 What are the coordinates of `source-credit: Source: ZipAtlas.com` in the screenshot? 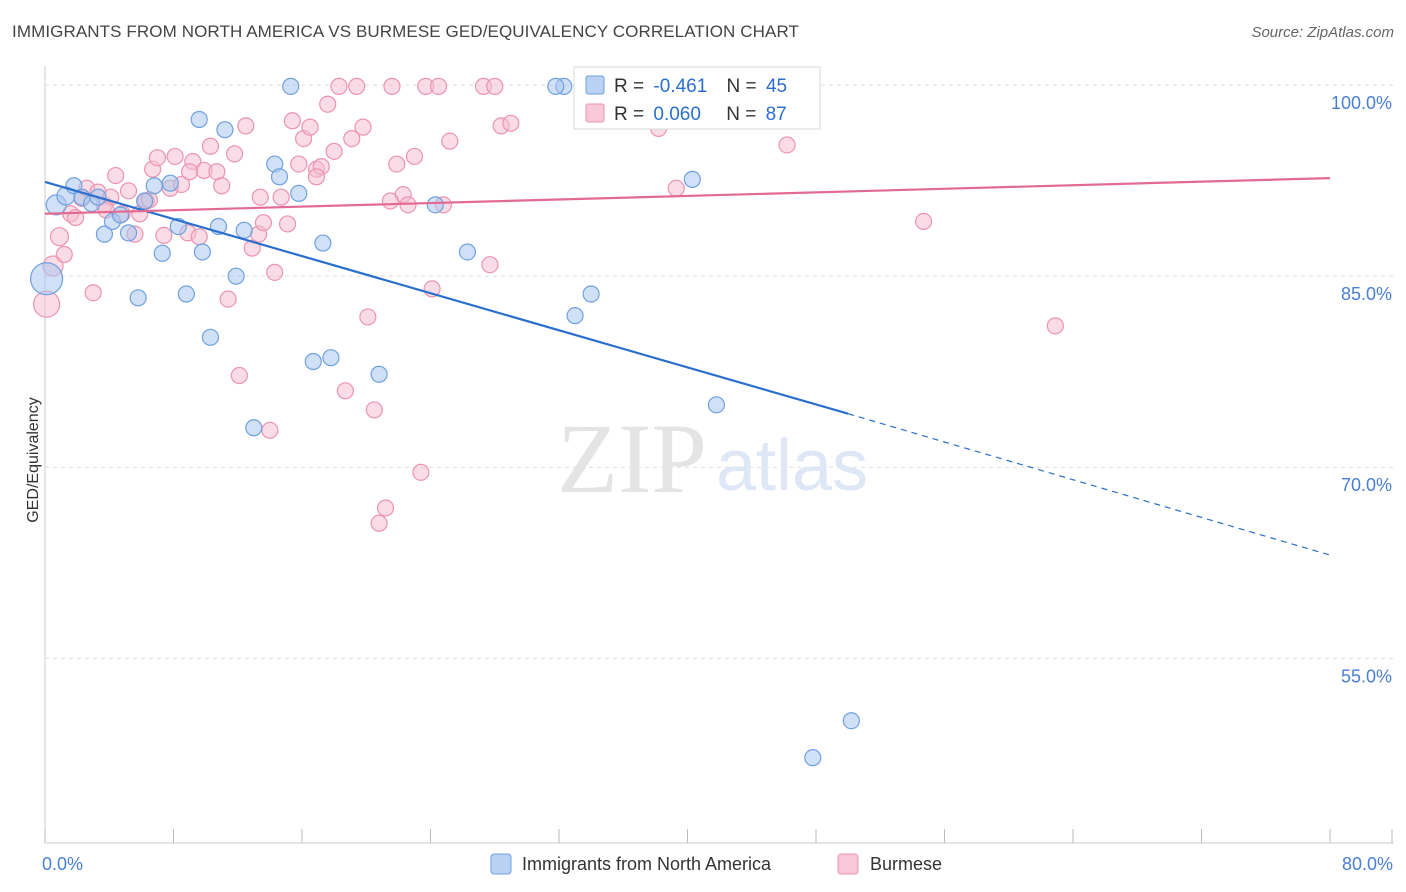 It's located at (1322, 32).